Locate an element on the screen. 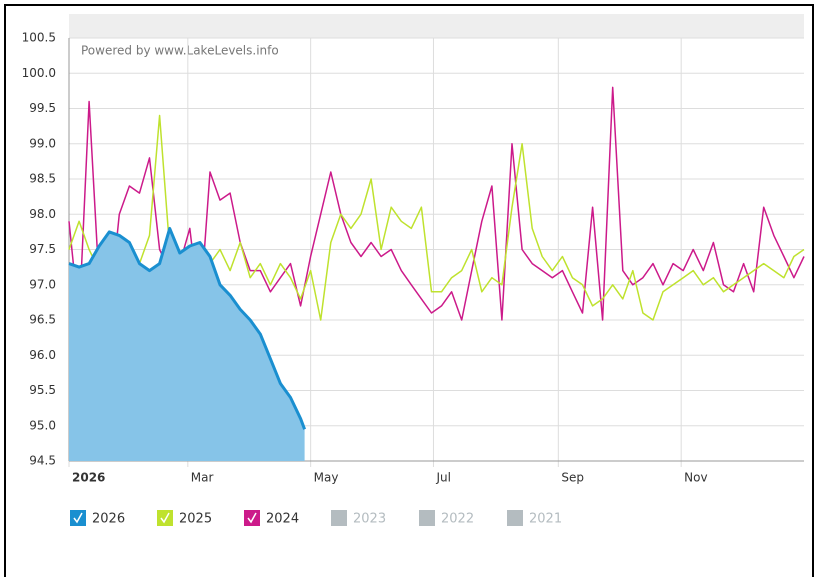  legend-label: 2021 is located at coordinates (545, 519).